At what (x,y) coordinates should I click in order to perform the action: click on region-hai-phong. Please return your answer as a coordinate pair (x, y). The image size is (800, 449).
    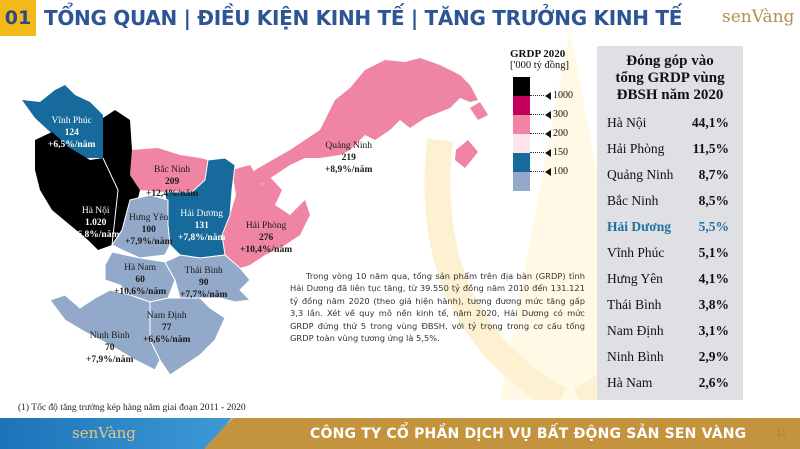
    Looking at the image, I should click on (266, 216).